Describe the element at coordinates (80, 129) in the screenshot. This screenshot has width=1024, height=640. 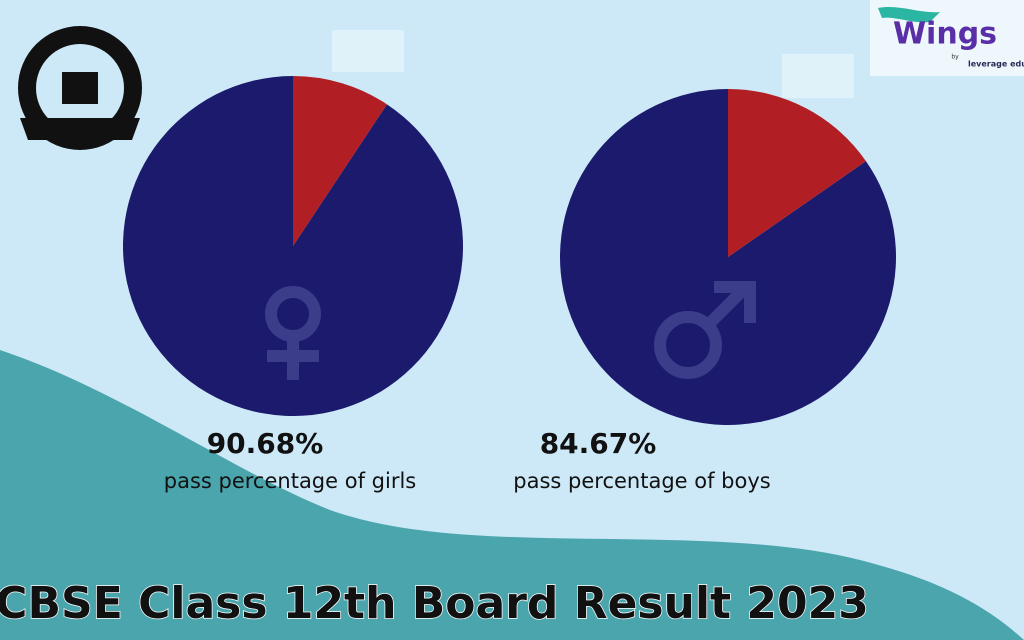
I see `logo-ribbon` at that location.